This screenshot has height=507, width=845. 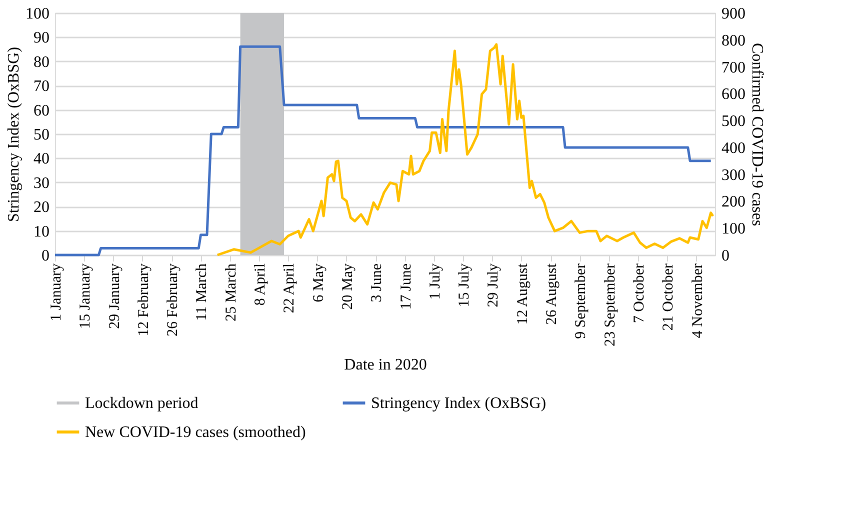 What do you see at coordinates (42, 62) in the screenshot?
I see `y-tick-label: 80` at bounding box center [42, 62].